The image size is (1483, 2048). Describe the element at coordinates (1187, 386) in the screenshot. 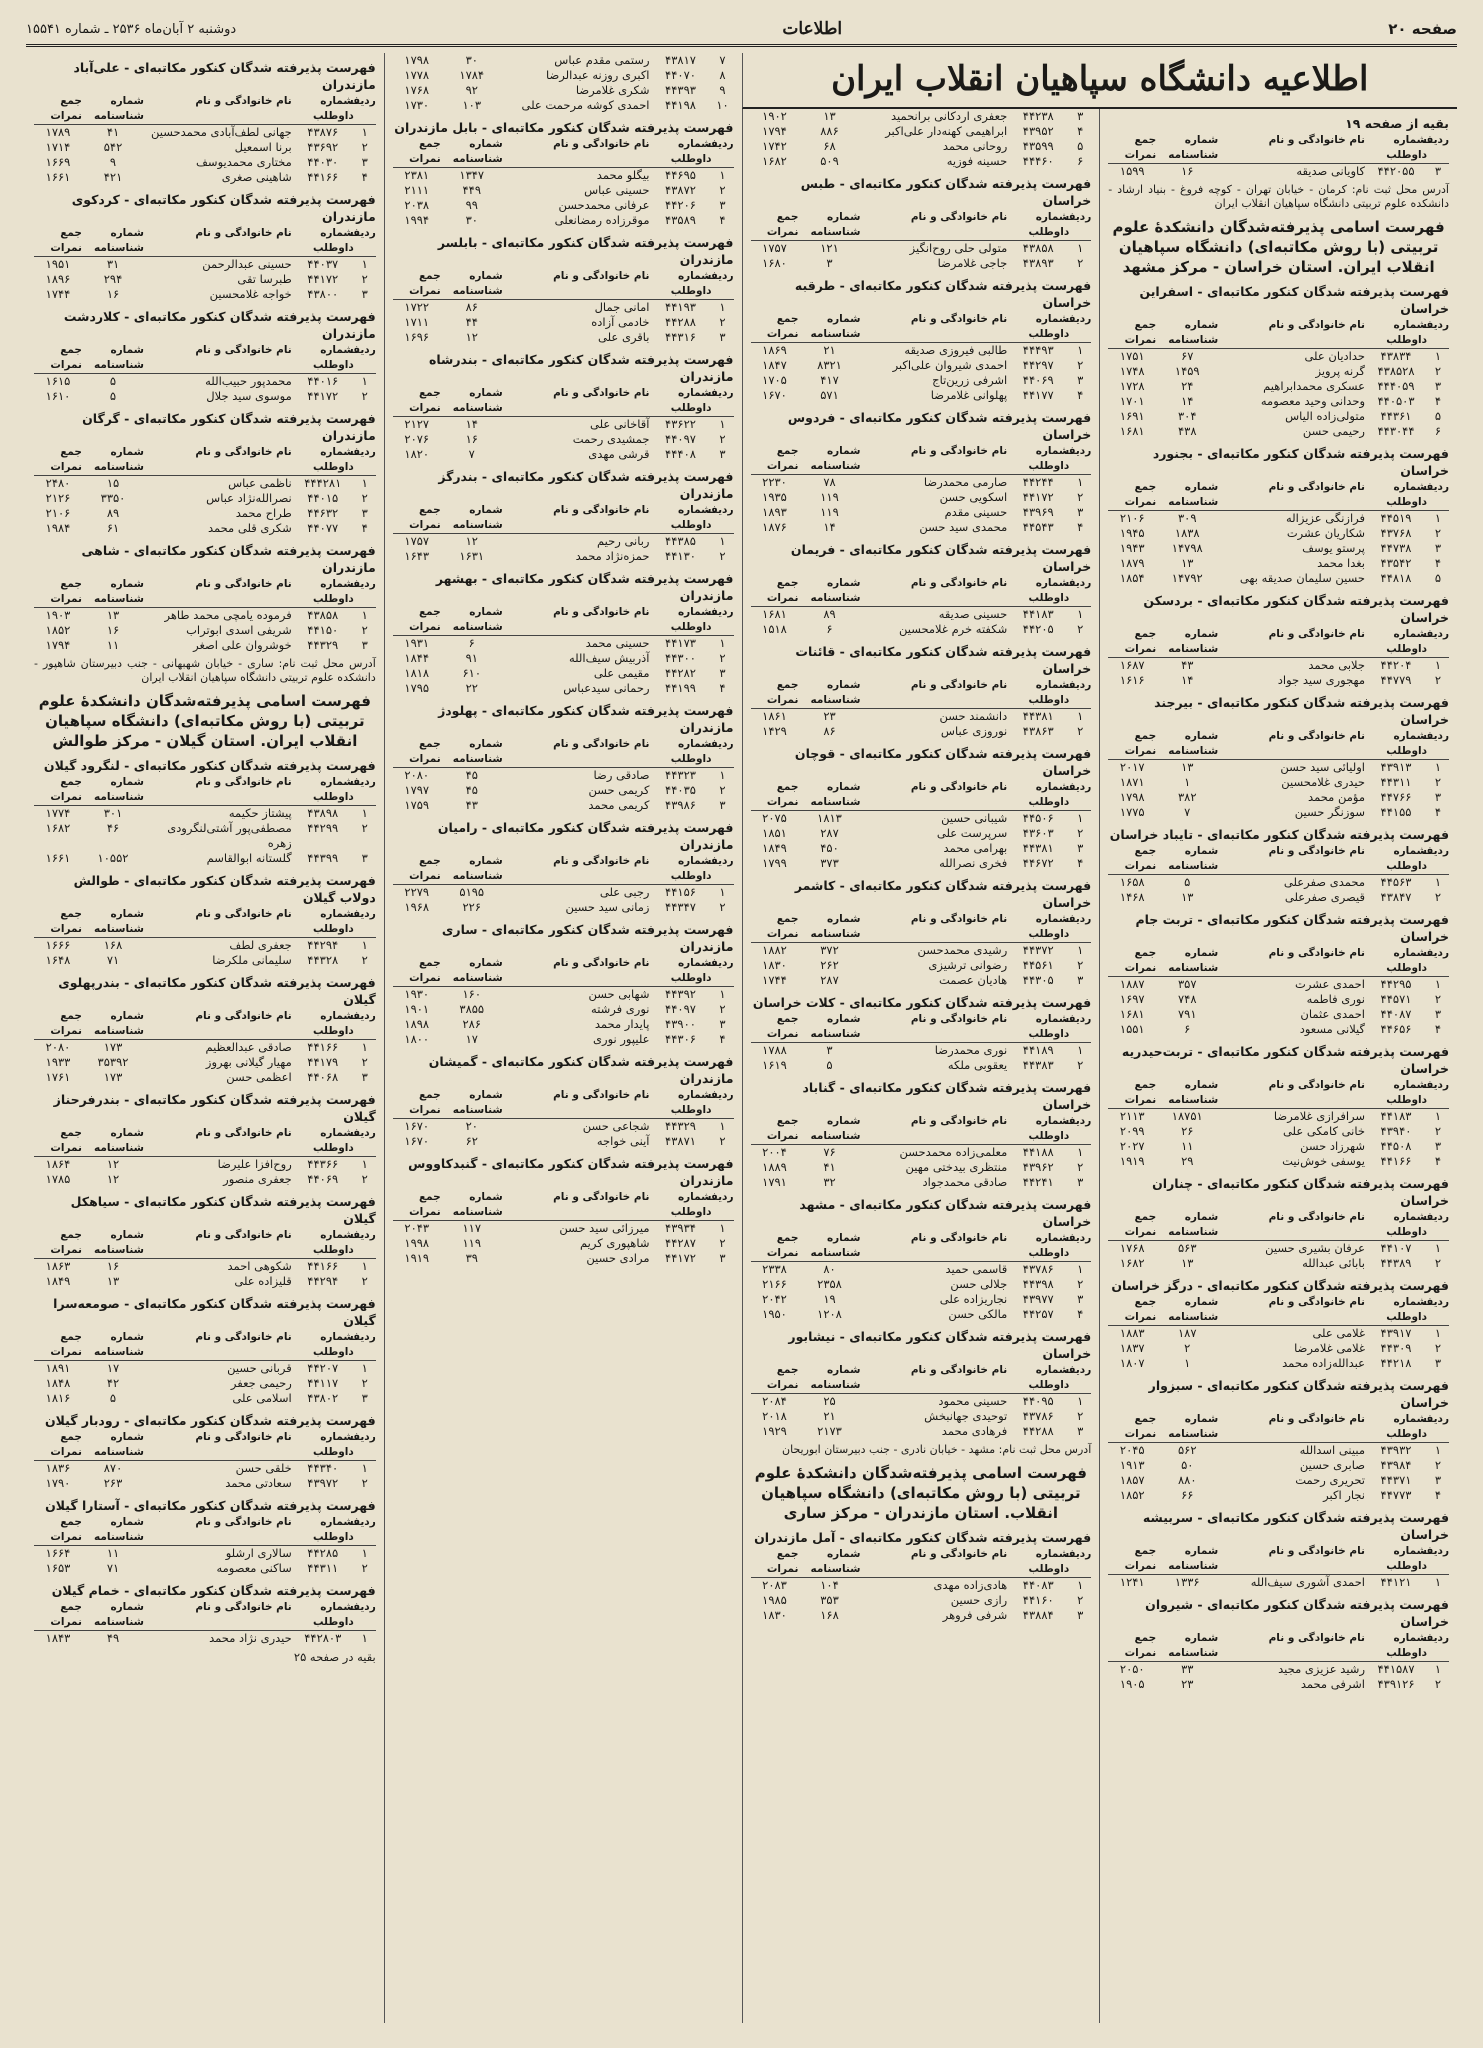

I see `cell: ۲۴` at that location.